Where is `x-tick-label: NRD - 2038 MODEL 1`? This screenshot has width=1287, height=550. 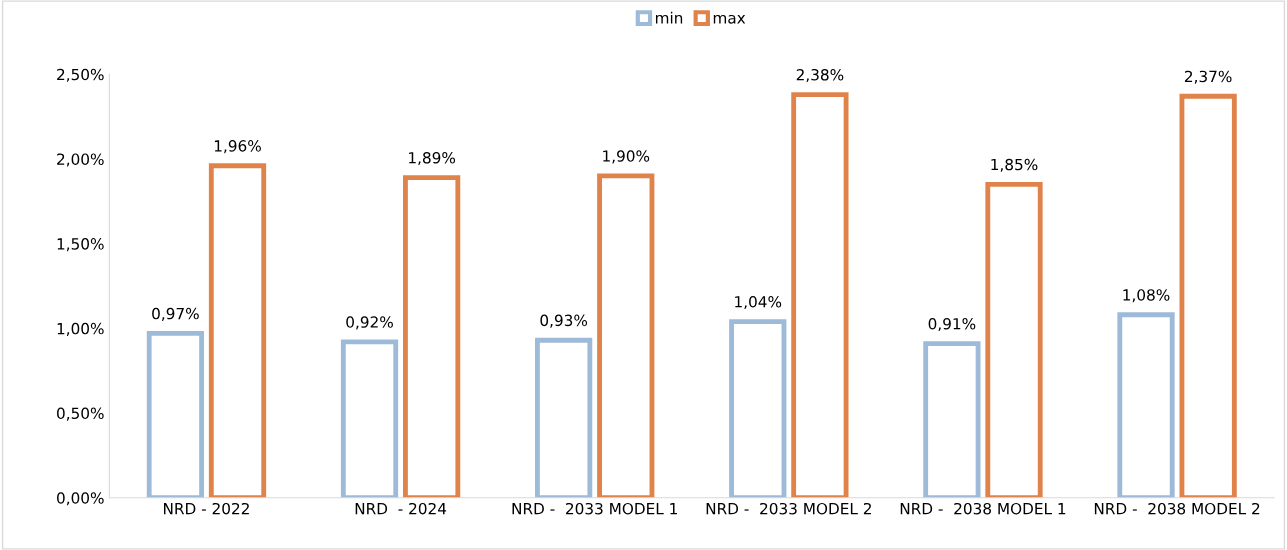 x-tick-label: NRD - 2038 MODEL 1 is located at coordinates (983, 508).